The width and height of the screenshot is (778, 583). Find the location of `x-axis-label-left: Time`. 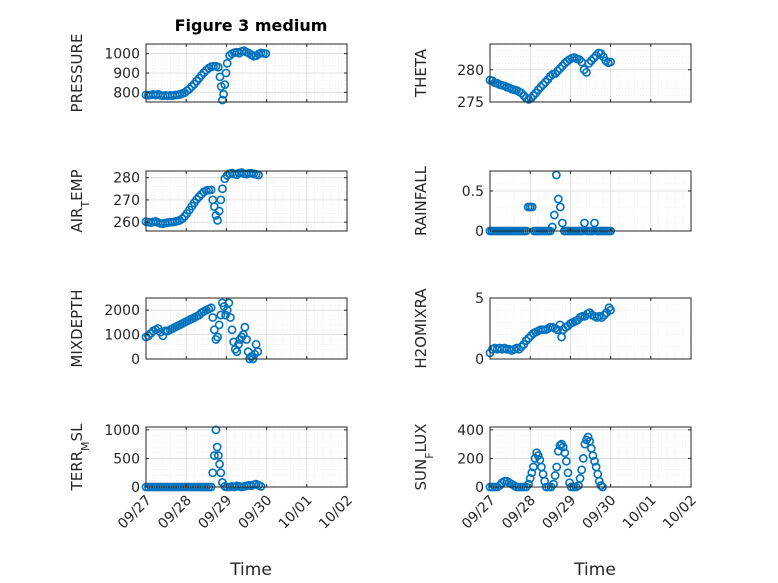

x-axis-label-left: Time is located at coordinates (250, 570).